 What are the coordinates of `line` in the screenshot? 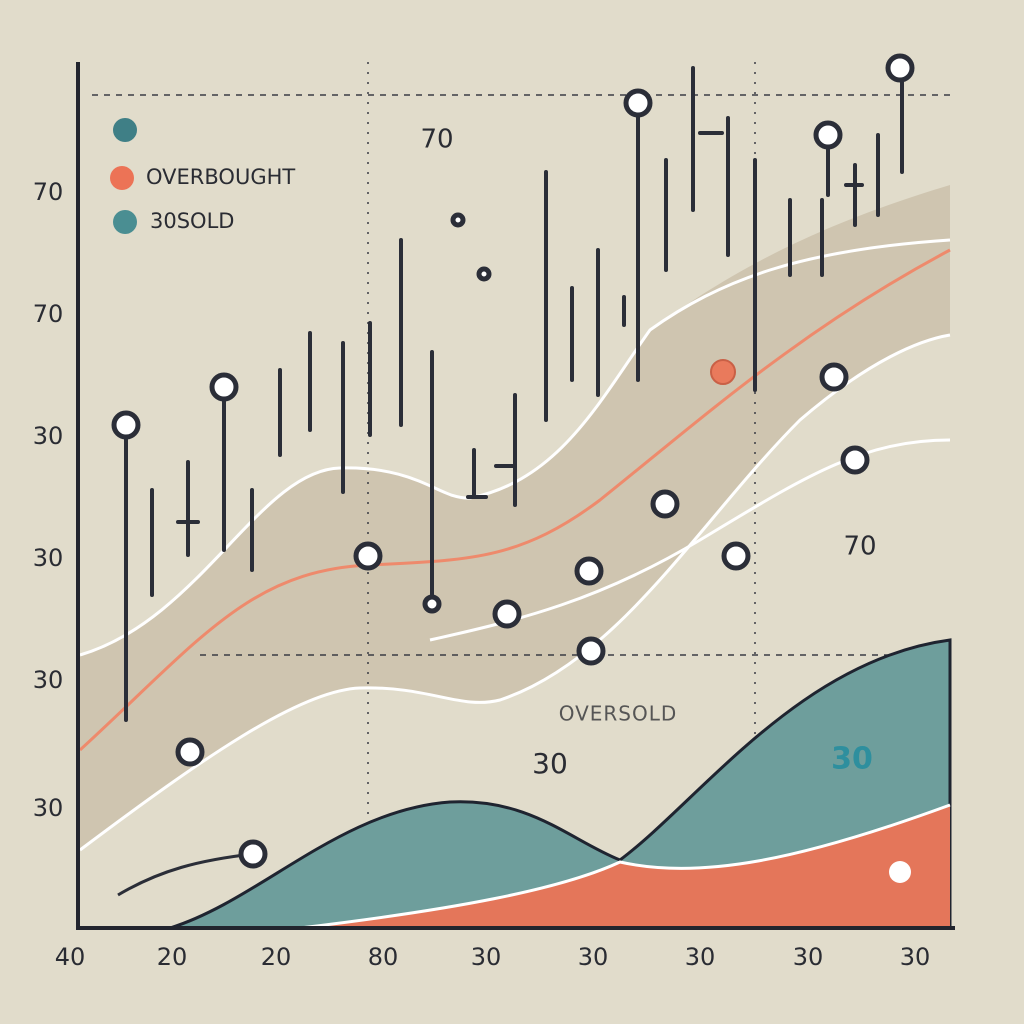 It's located at (185, 874).